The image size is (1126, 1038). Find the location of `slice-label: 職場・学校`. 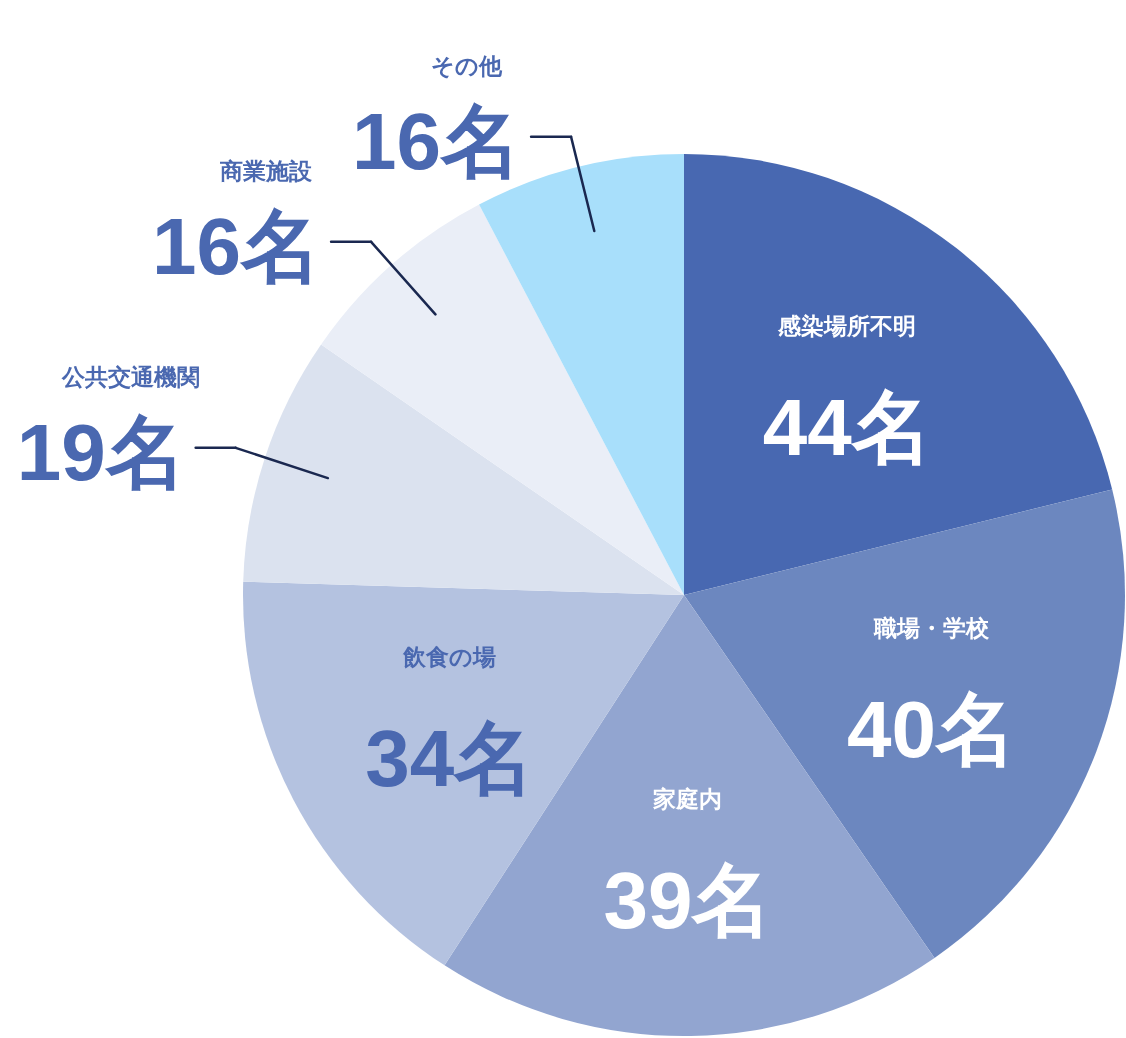

slice-label: 職場・学校 is located at coordinates (931, 627).